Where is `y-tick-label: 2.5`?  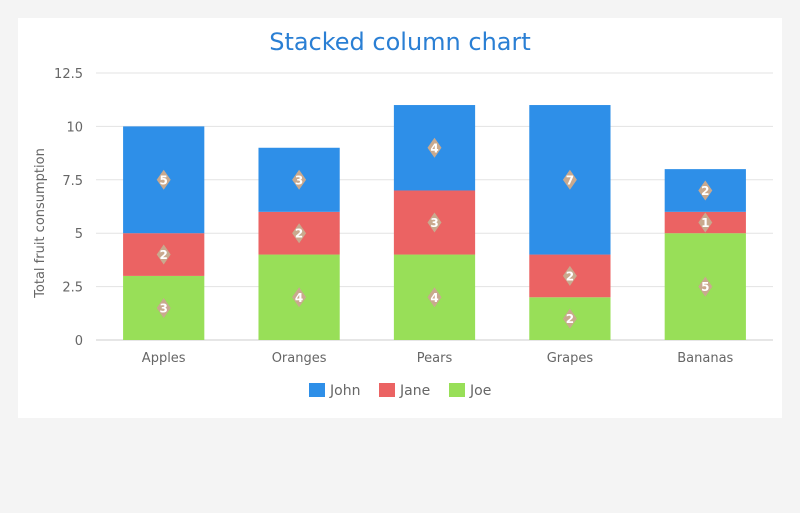
y-tick-label: 2.5 is located at coordinates (72, 288).